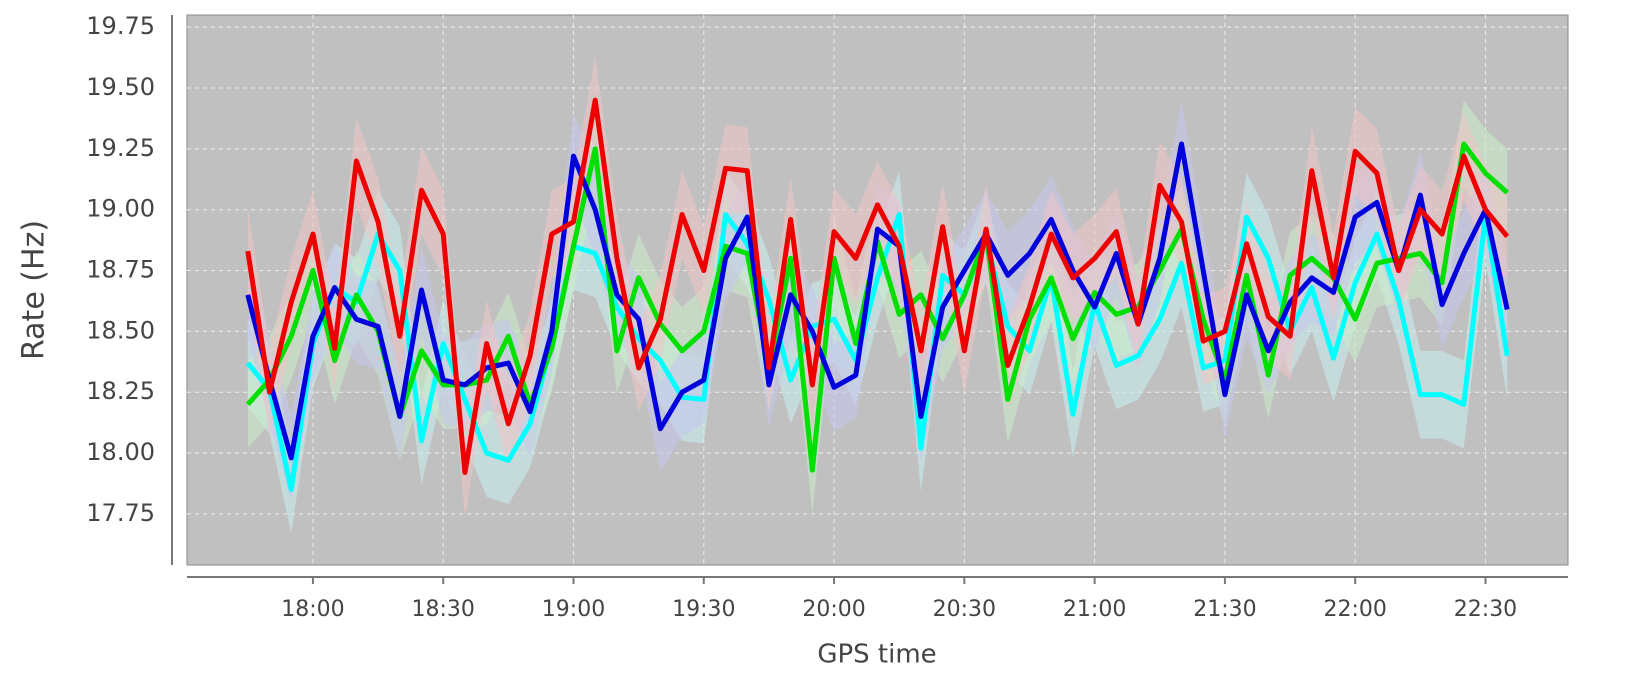 The width and height of the screenshot is (1634, 695). Describe the element at coordinates (120, 87) in the screenshot. I see `y-tick-label: 19.50` at that location.